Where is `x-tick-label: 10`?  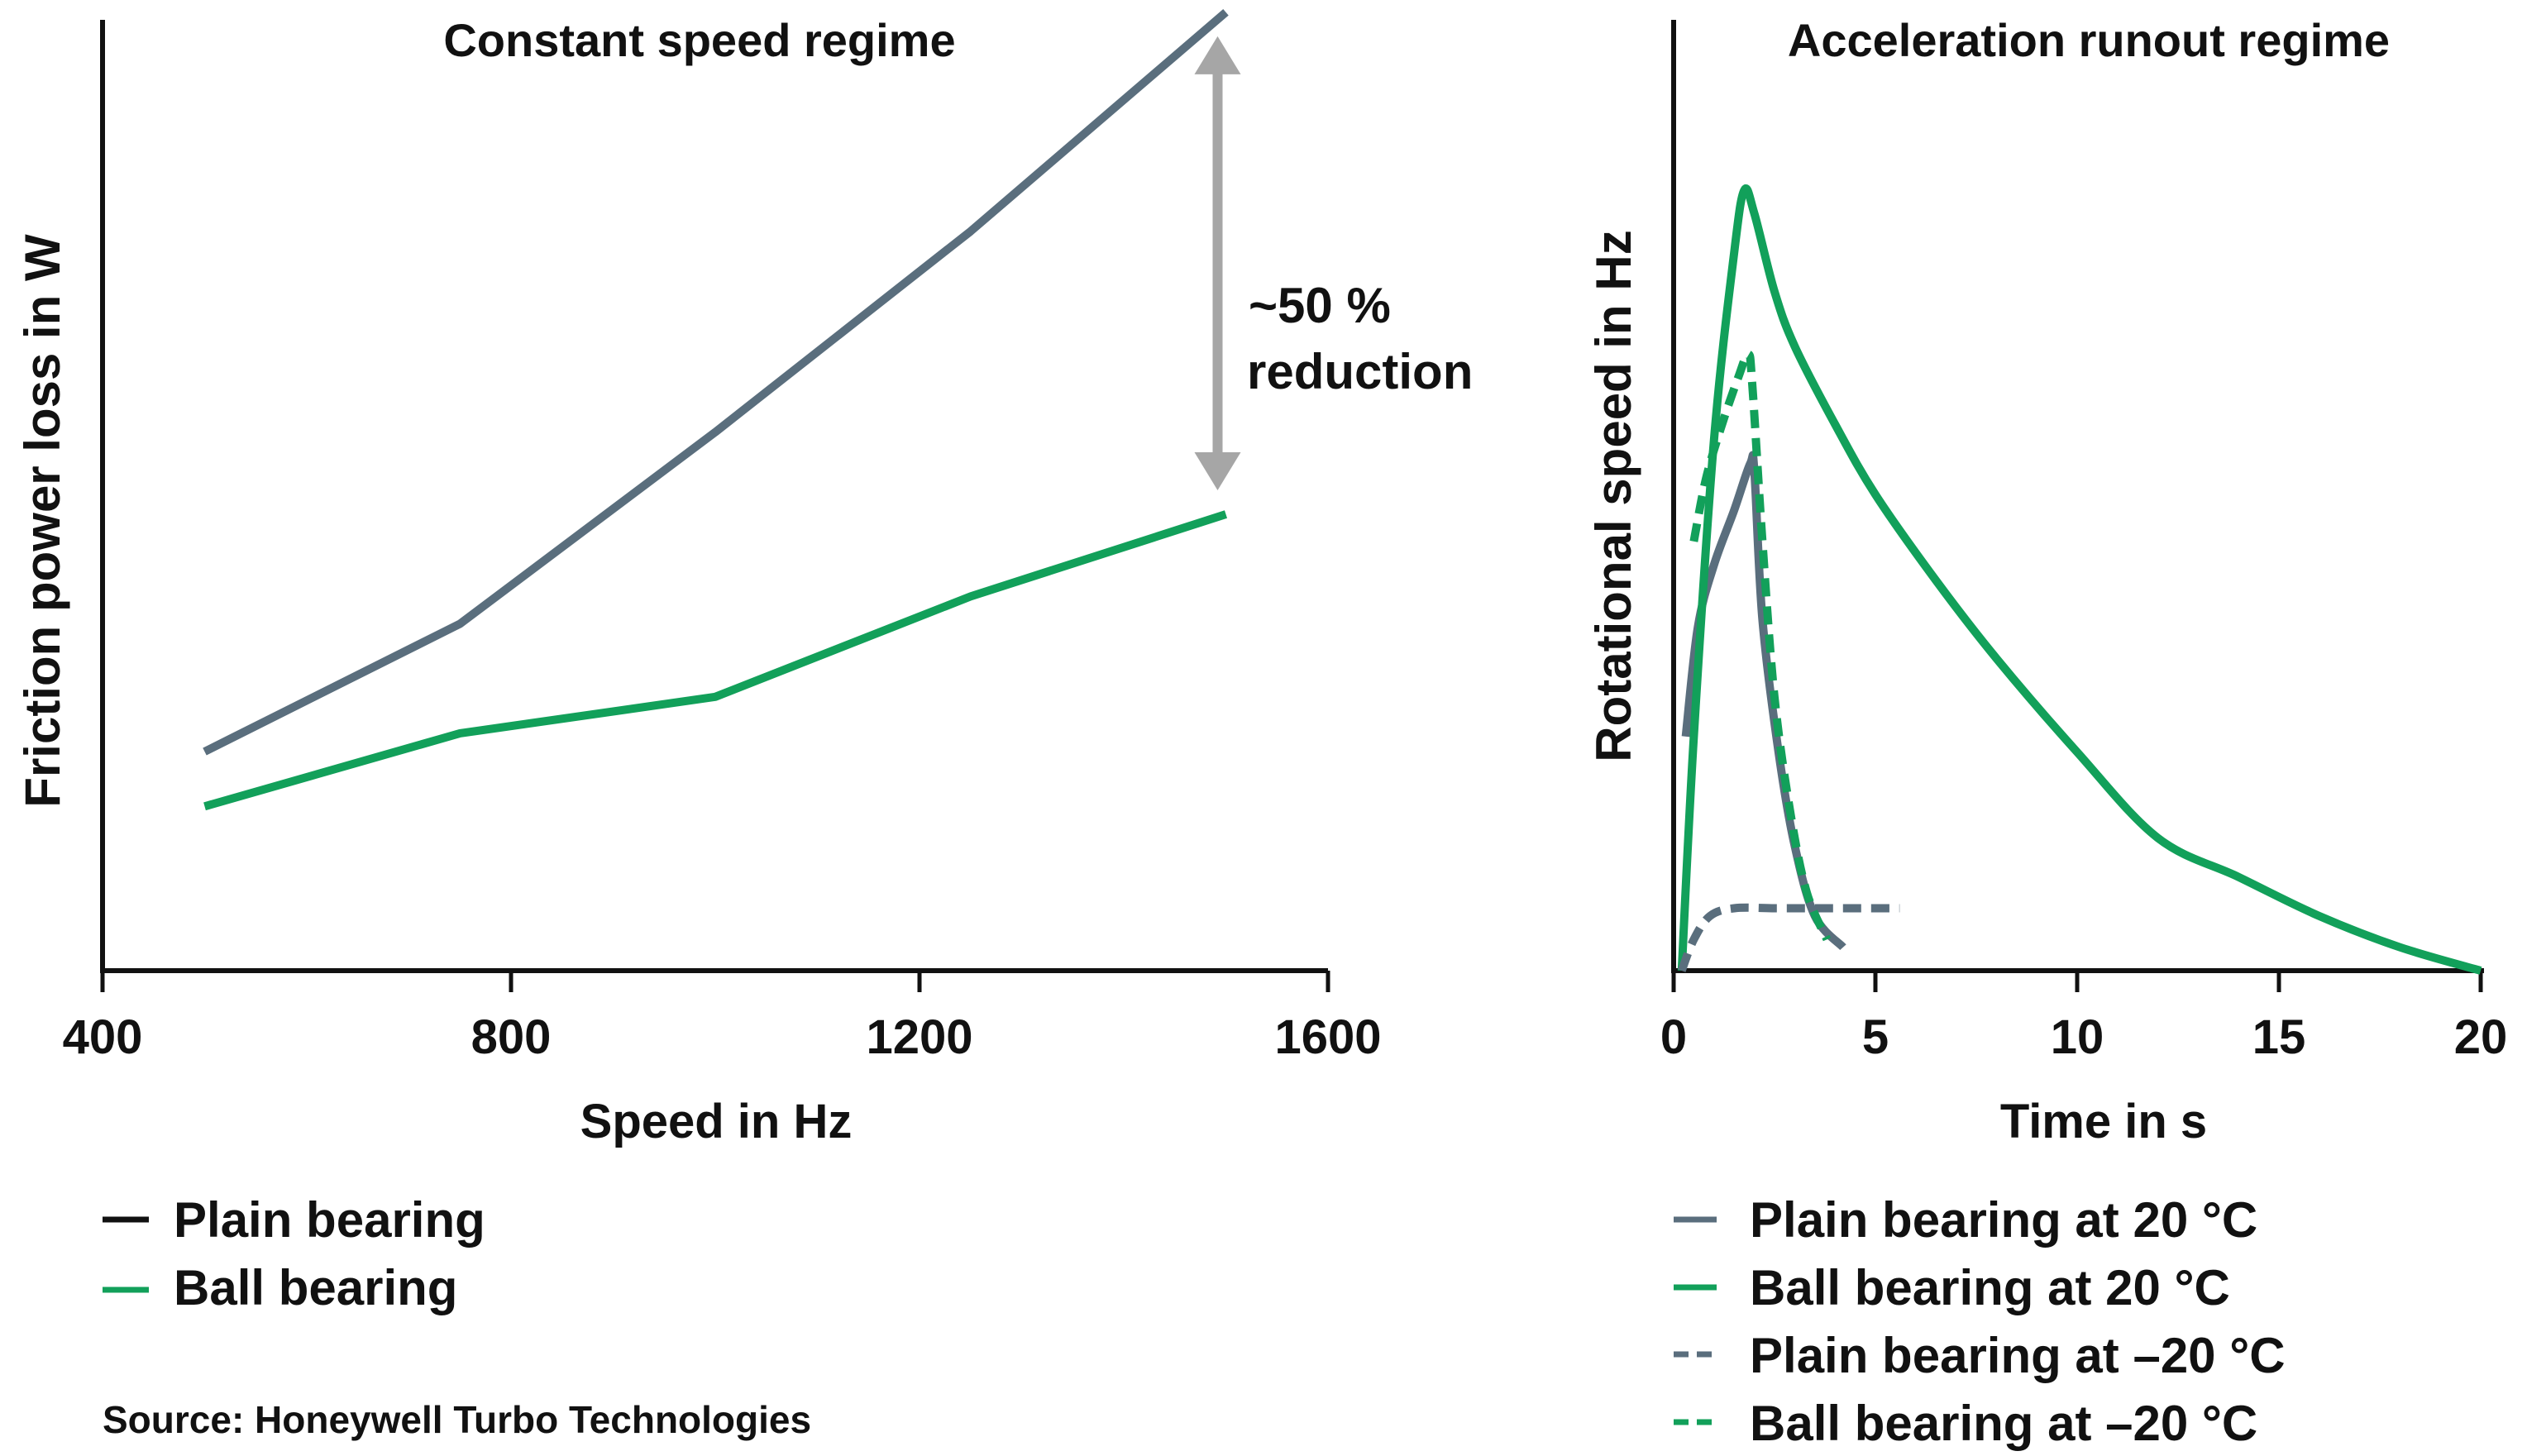
x-tick-label: 10 is located at coordinates (2077, 1037).